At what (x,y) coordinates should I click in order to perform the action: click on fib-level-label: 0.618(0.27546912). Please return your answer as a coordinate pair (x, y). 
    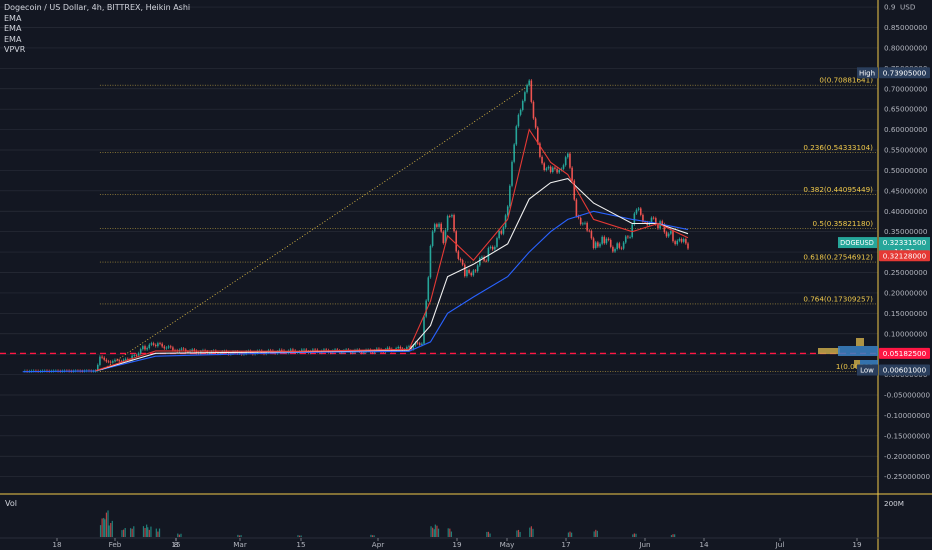
    Looking at the image, I should click on (838, 257).